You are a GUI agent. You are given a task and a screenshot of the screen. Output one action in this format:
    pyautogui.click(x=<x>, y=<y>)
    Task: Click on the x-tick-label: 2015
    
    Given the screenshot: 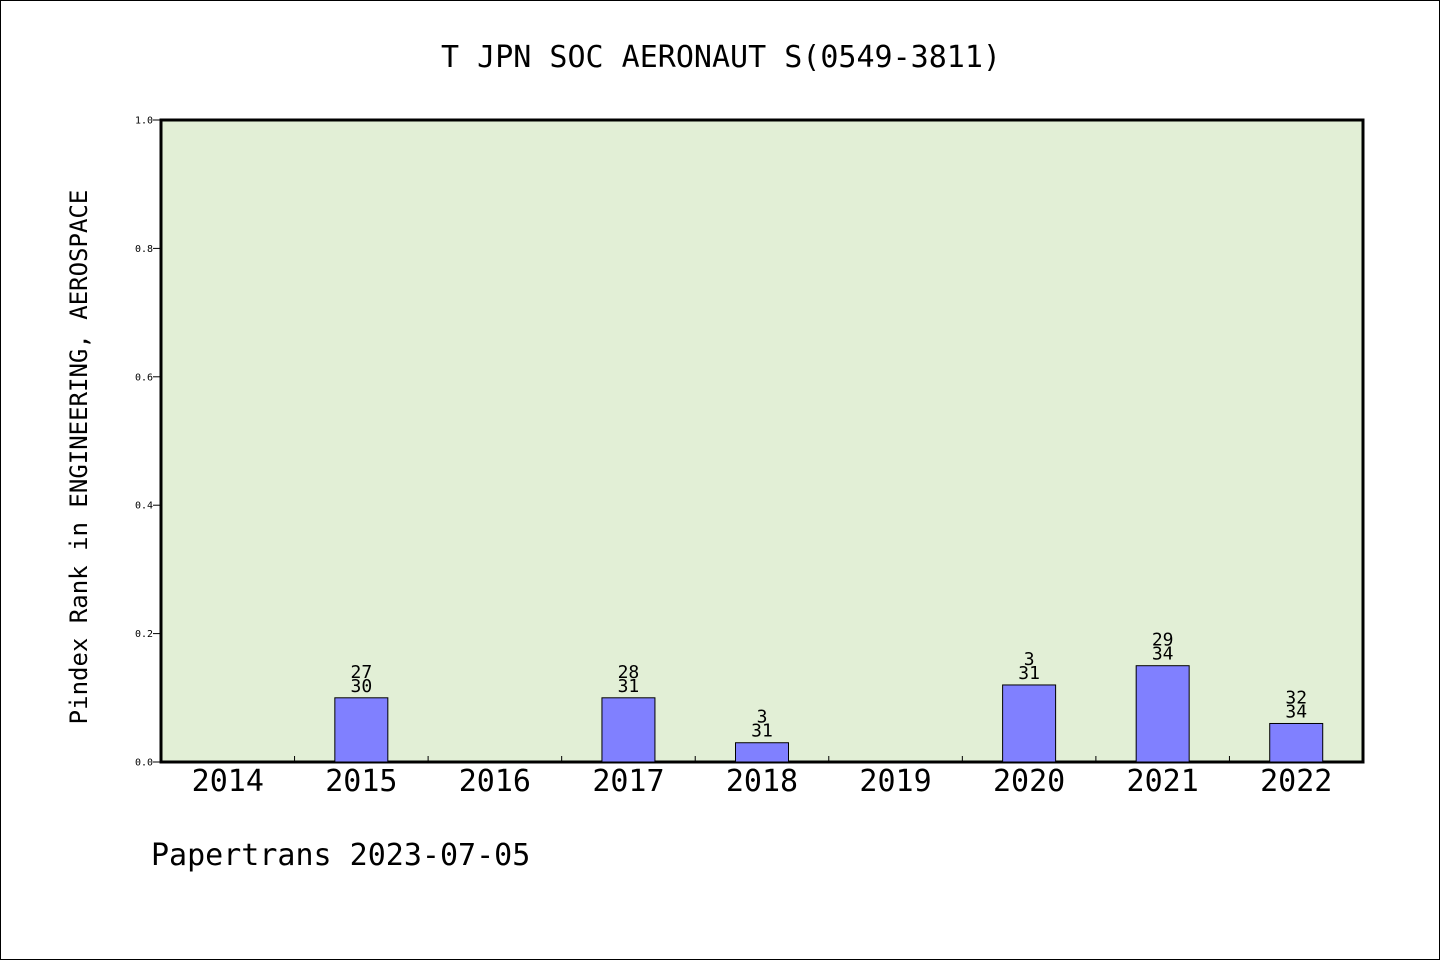 What is the action you would take?
    pyautogui.click(x=361, y=781)
    